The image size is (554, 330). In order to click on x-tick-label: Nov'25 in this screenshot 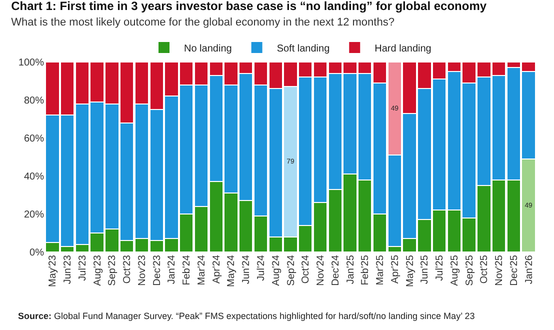, I will do `click(500, 270)`.